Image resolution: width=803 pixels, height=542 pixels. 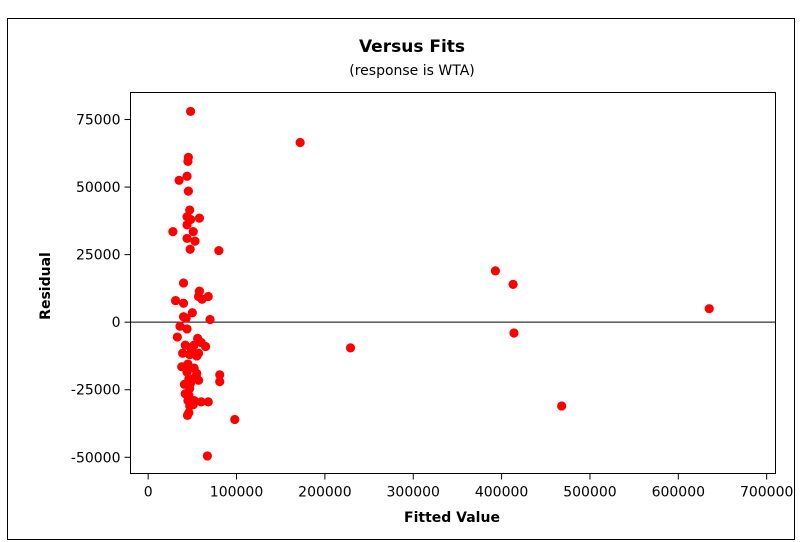 What do you see at coordinates (324, 493) in the screenshot?
I see `x-tick-label: 200000` at bounding box center [324, 493].